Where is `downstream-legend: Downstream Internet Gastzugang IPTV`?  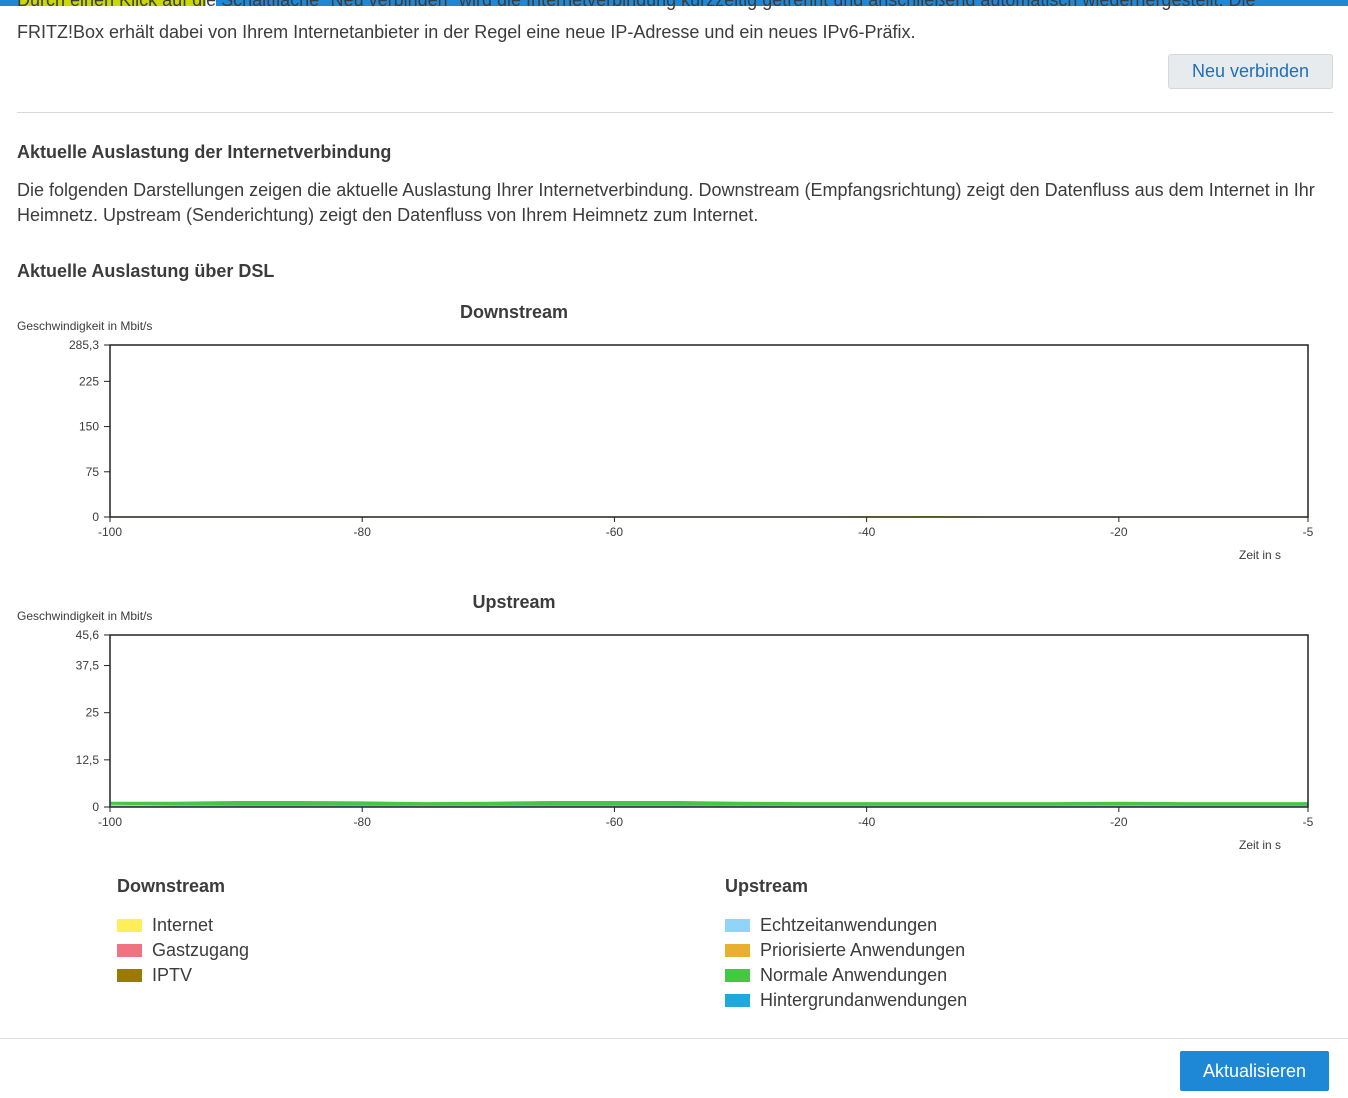 downstream-legend: Downstream Internet Gastzugang IPTV is located at coordinates (183, 932).